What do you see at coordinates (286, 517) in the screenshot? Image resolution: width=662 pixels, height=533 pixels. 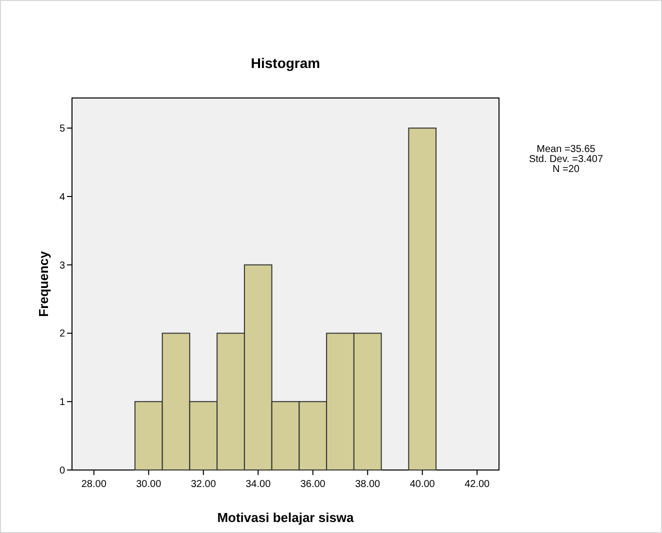 I see `x-axis-title: Motivasi belajar siswa` at bounding box center [286, 517].